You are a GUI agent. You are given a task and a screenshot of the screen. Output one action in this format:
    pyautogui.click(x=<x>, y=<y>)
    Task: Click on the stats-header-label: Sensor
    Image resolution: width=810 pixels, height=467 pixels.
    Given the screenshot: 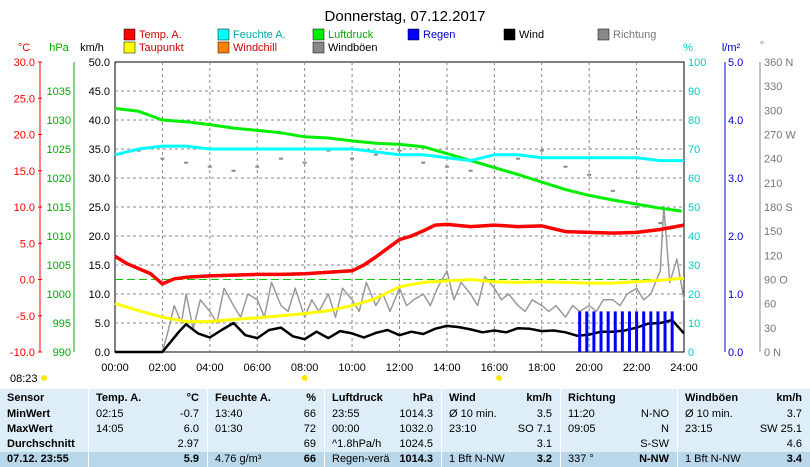 What is the action you would take?
    pyautogui.click(x=26, y=398)
    